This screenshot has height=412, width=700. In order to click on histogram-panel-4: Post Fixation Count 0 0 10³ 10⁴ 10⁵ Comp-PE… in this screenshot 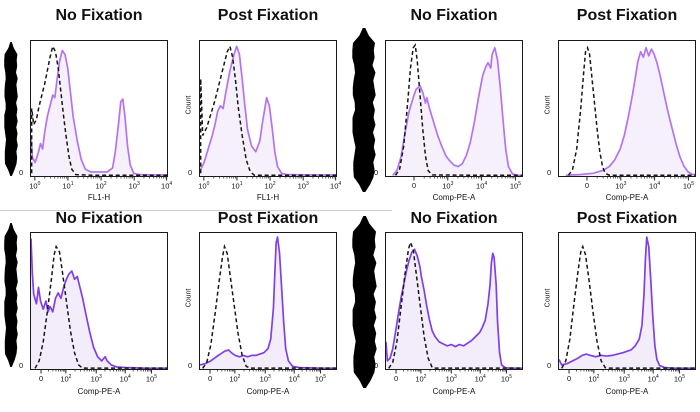, I will do `click(612, 103)`.